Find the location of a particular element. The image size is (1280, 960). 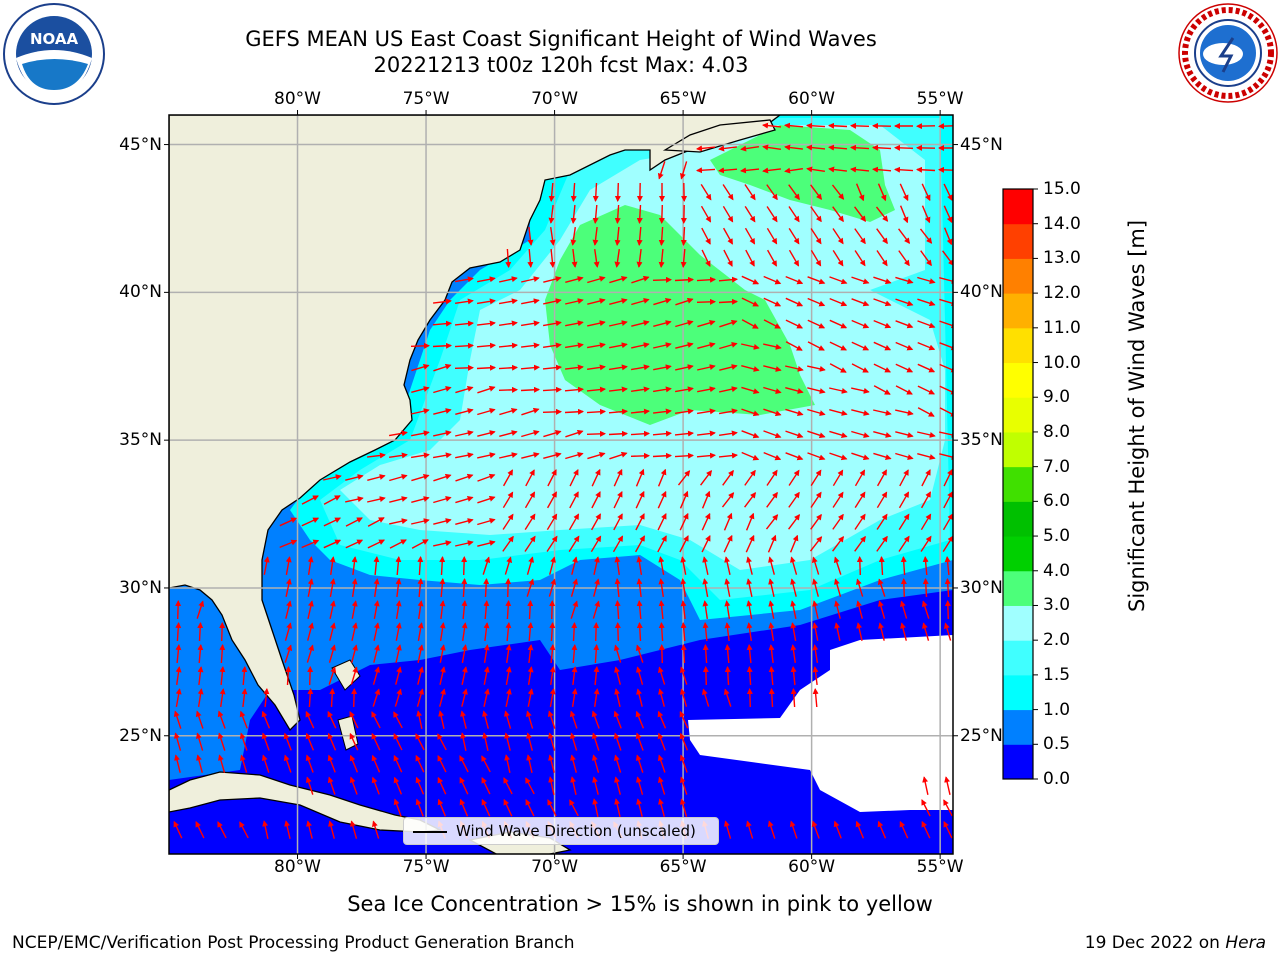

footer-date-text: 19 Dec 2022 on is located at coordinates (1155, 943).